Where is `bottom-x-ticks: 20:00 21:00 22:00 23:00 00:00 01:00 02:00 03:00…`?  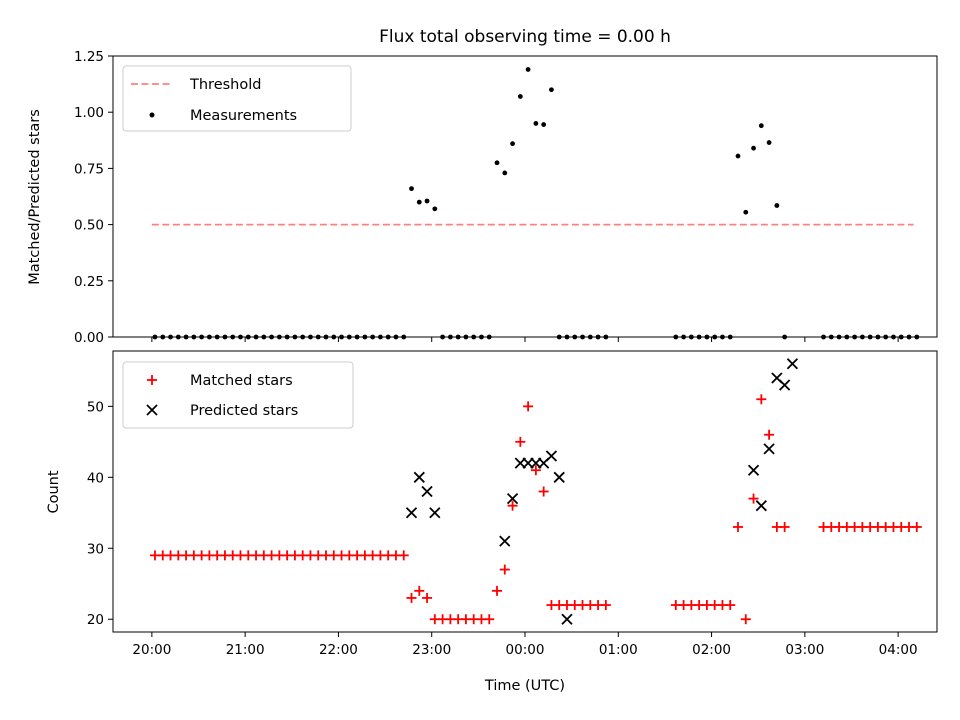
bottom-x-ticks: 20:00 21:00 22:00 23:00 00:00 01:00 02:00 03:00… is located at coordinates (525, 645).